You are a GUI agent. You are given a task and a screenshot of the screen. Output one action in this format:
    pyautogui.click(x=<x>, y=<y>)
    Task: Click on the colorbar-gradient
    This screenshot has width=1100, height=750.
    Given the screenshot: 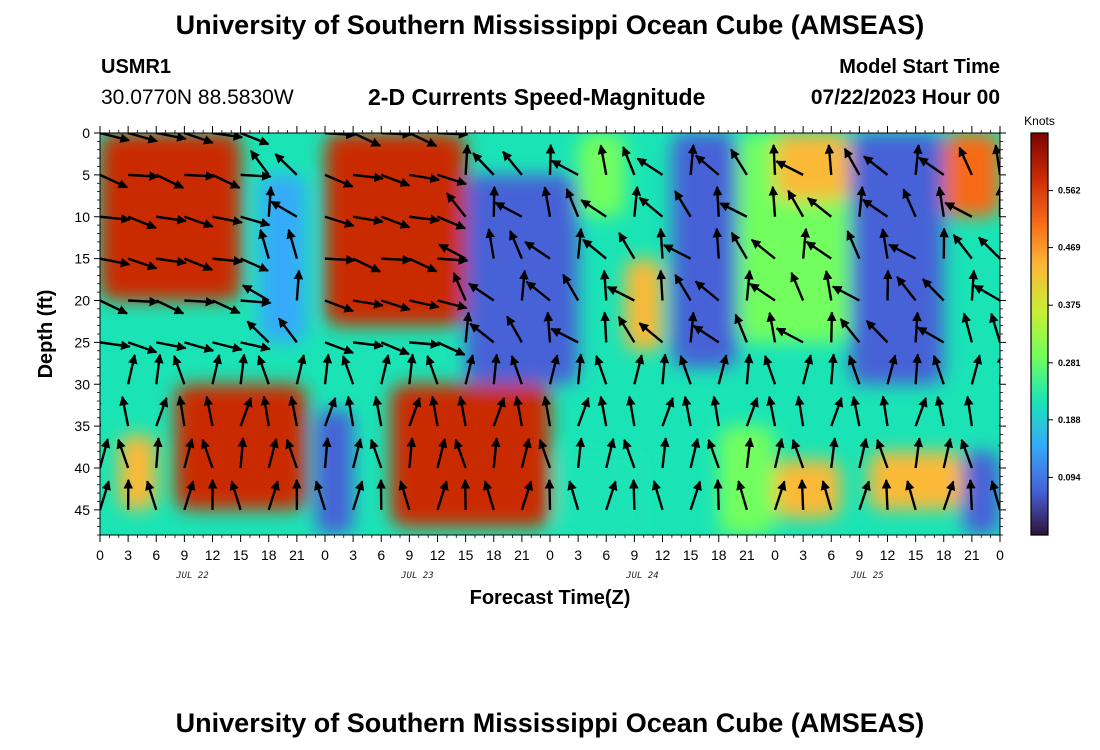 What is the action you would take?
    pyautogui.click(x=1039, y=334)
    